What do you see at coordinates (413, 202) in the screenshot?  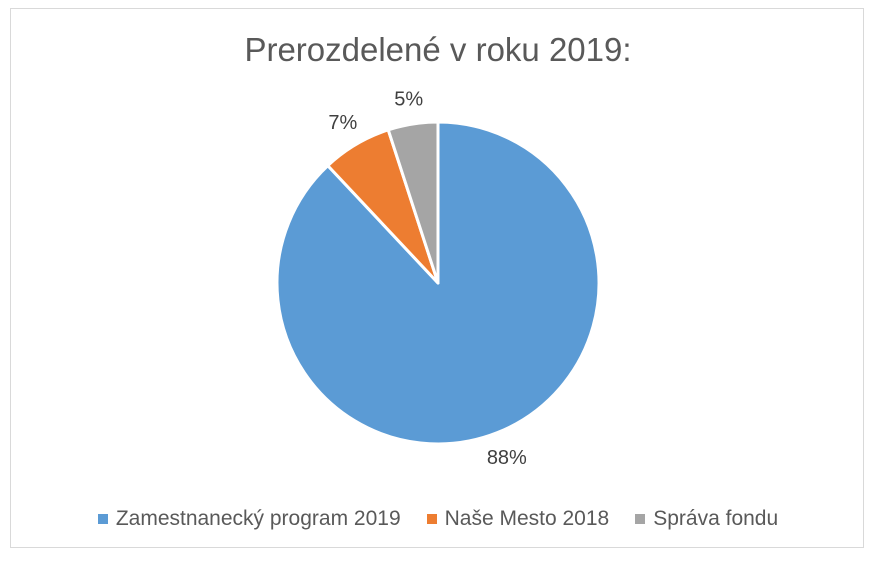 I see `pie-slice-sprava-fondu` at bounding box center [413, 202].